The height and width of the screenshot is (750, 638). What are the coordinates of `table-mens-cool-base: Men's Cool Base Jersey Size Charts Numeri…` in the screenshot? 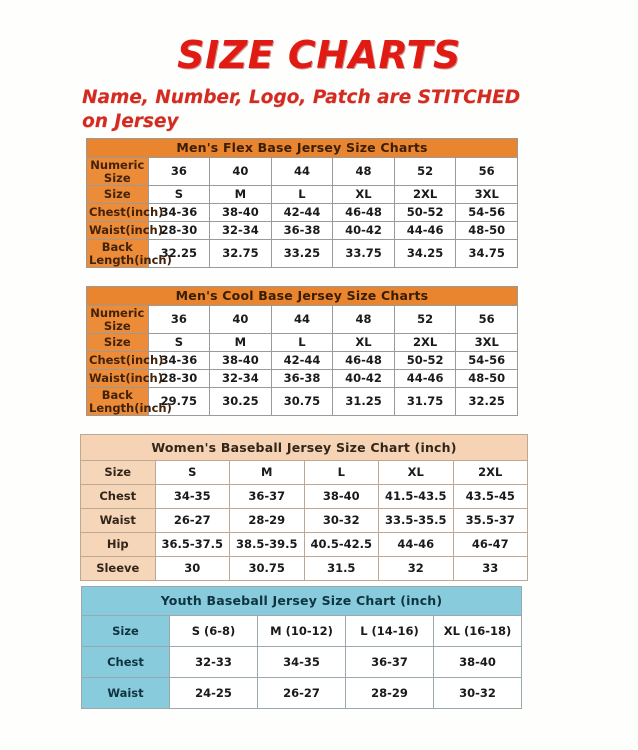 It's located at (302, 351).